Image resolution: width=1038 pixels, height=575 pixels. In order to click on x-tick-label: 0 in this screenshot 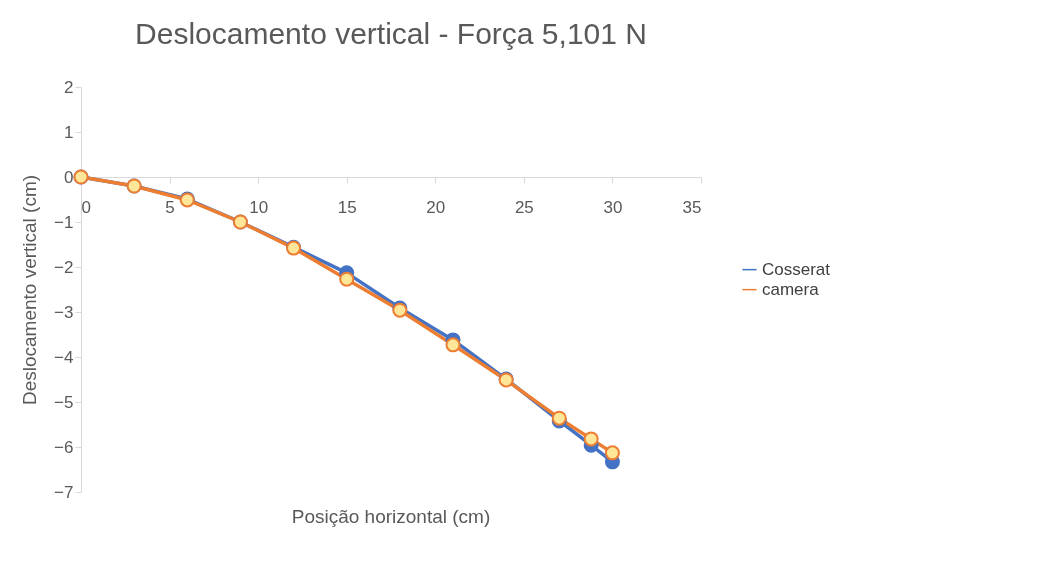, I will do `click(86, 207)`.